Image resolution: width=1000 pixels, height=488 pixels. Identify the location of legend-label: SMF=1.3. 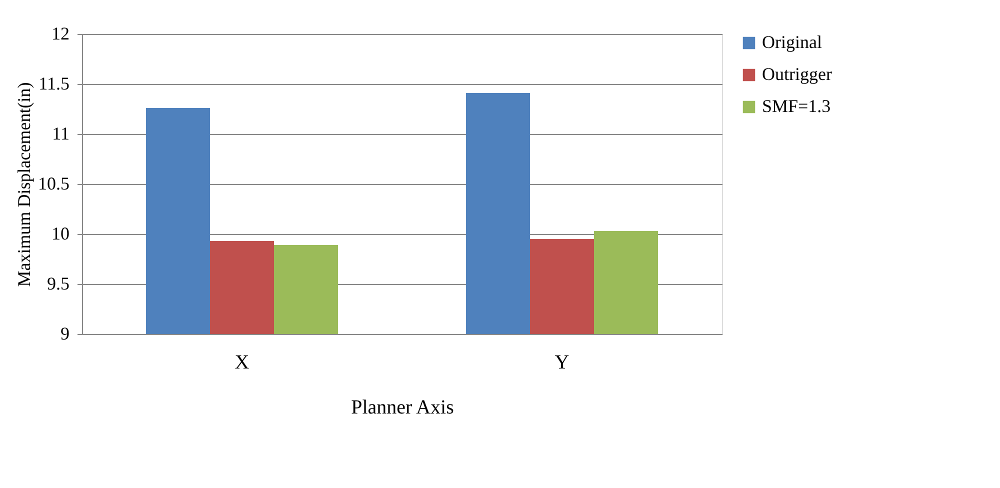
(796, 106).